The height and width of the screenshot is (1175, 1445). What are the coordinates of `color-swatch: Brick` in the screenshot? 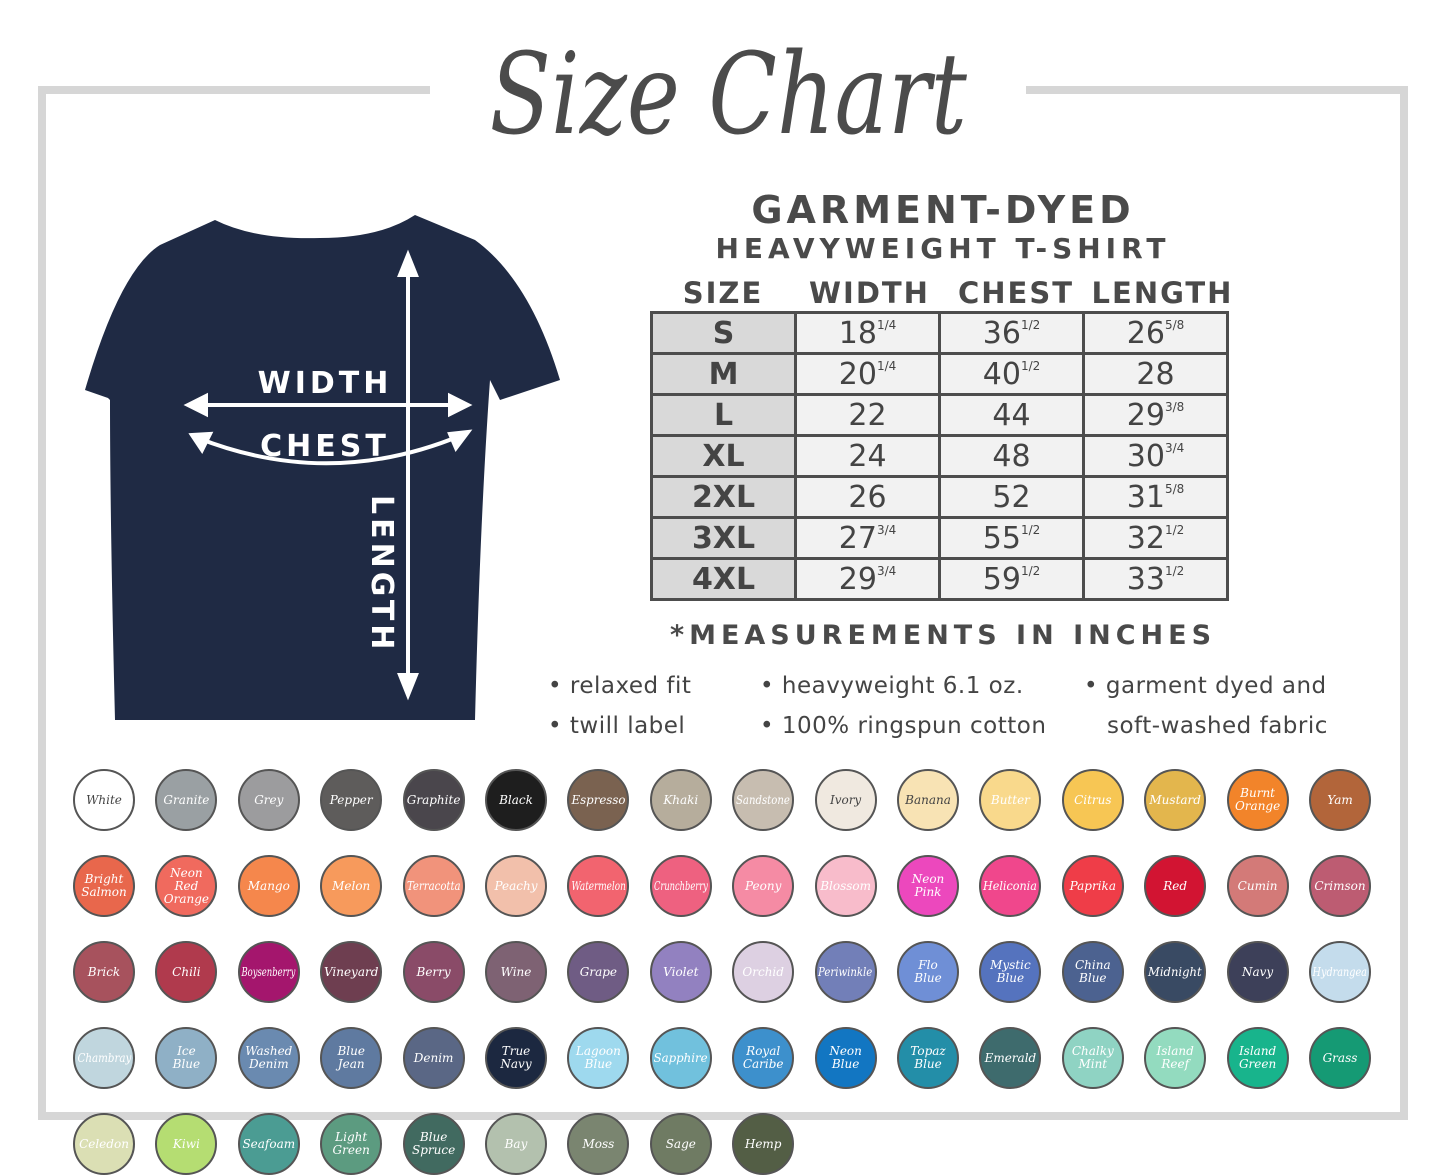 It's located at (104, 972).